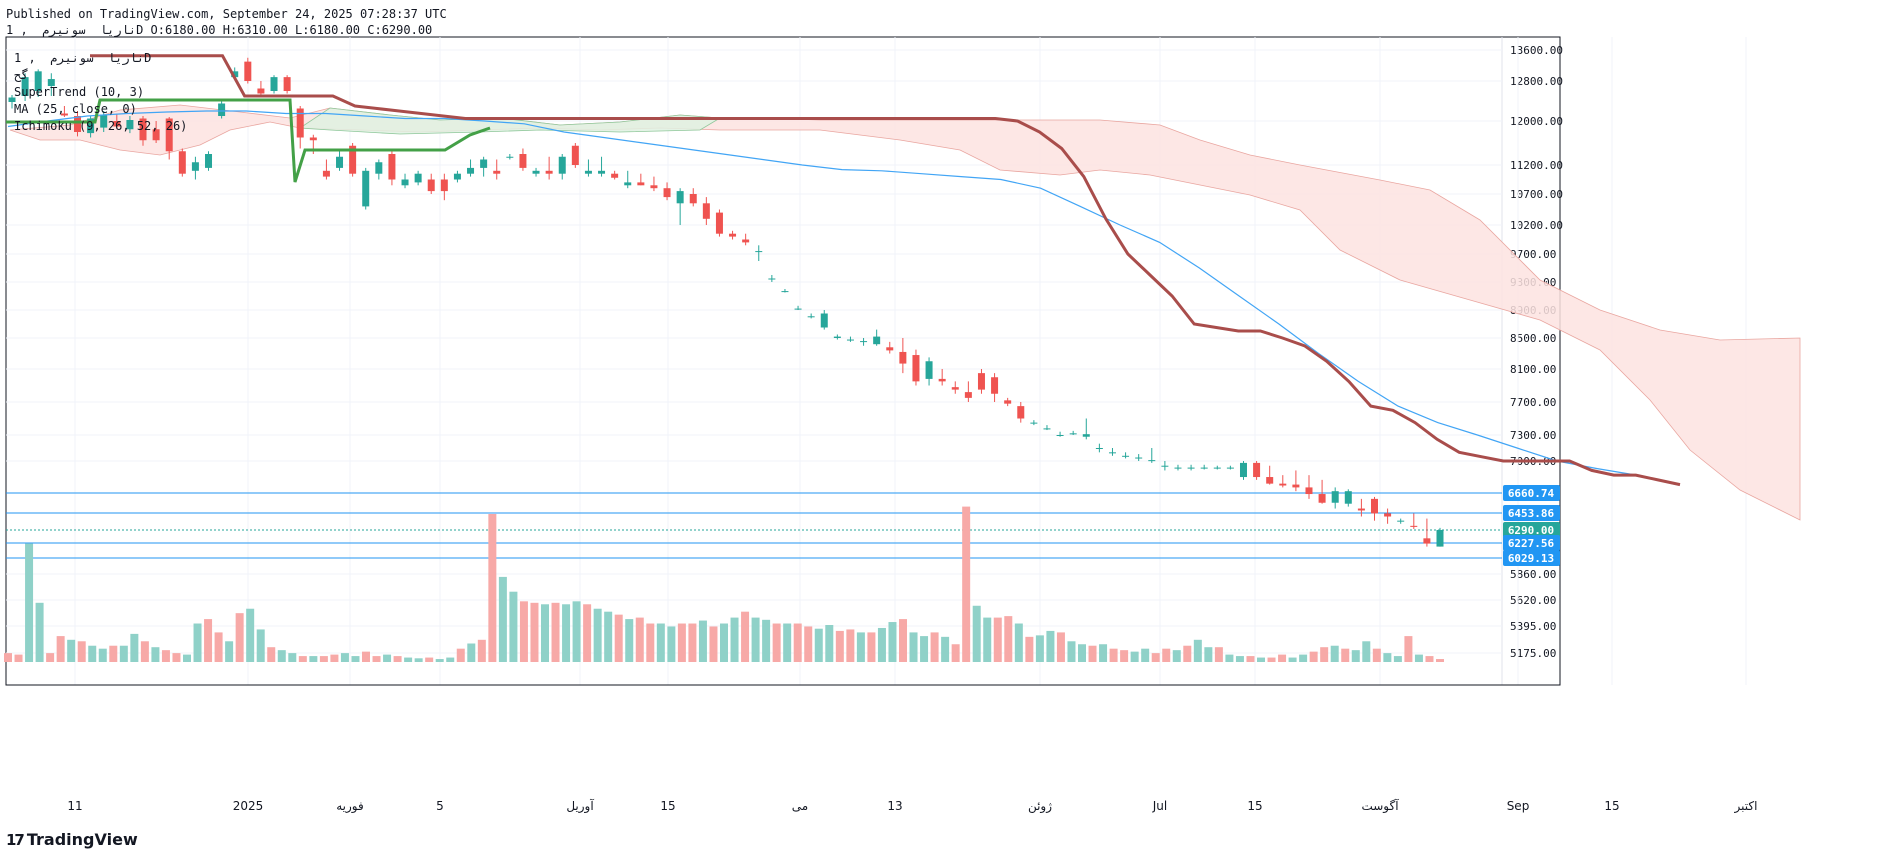 This screenshot has width=1878, height=858. I want to click on legend-ichimoku: Ichimoku (9, 26, 52, 26), so click(101, 126).